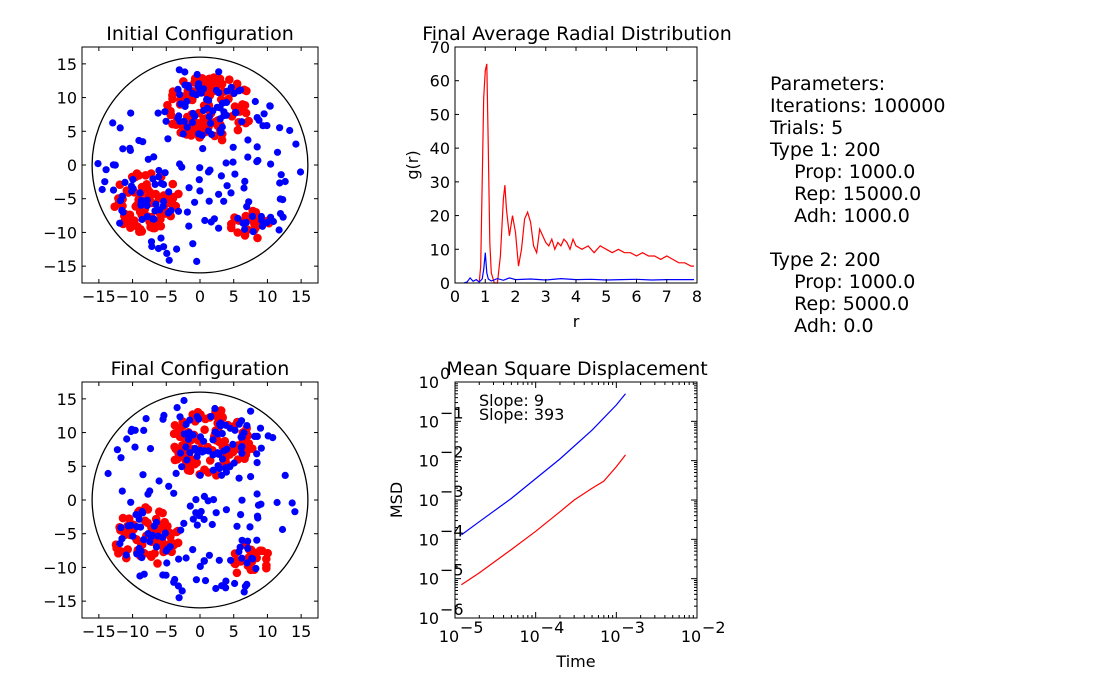  What do you see at coordinates (67, 64) in the screenshot?
I see `initial-ytick-label-6: 15` at bounding box center [67, 64].